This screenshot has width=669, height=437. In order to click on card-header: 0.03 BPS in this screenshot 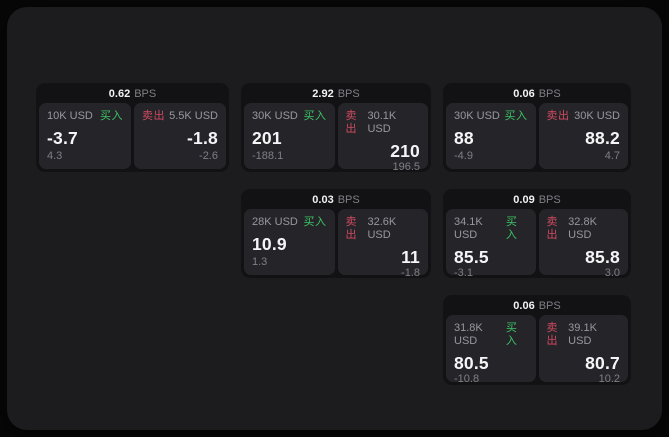, I will do `click(336, 200)`.